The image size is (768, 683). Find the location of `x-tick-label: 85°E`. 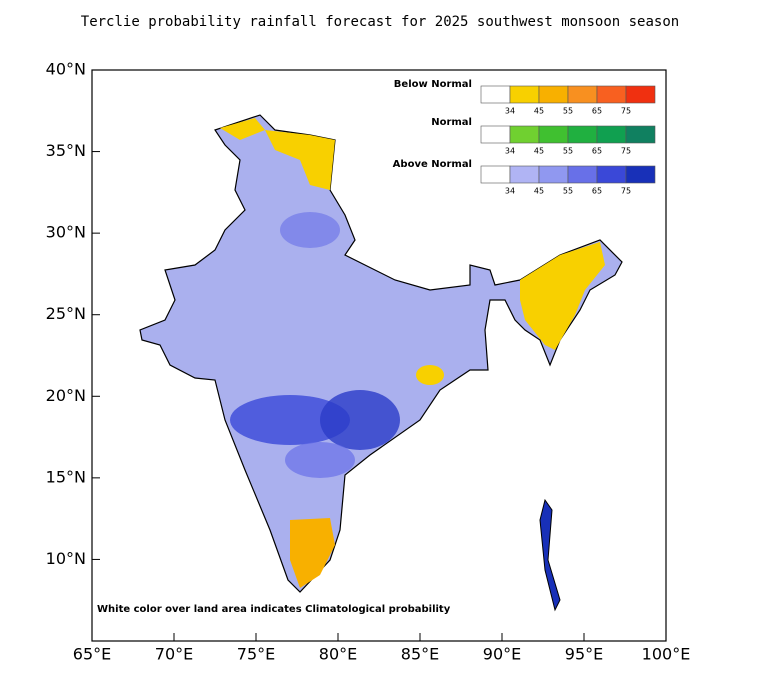

x-tick-label: 85°E is located at coordinates (420, 654).